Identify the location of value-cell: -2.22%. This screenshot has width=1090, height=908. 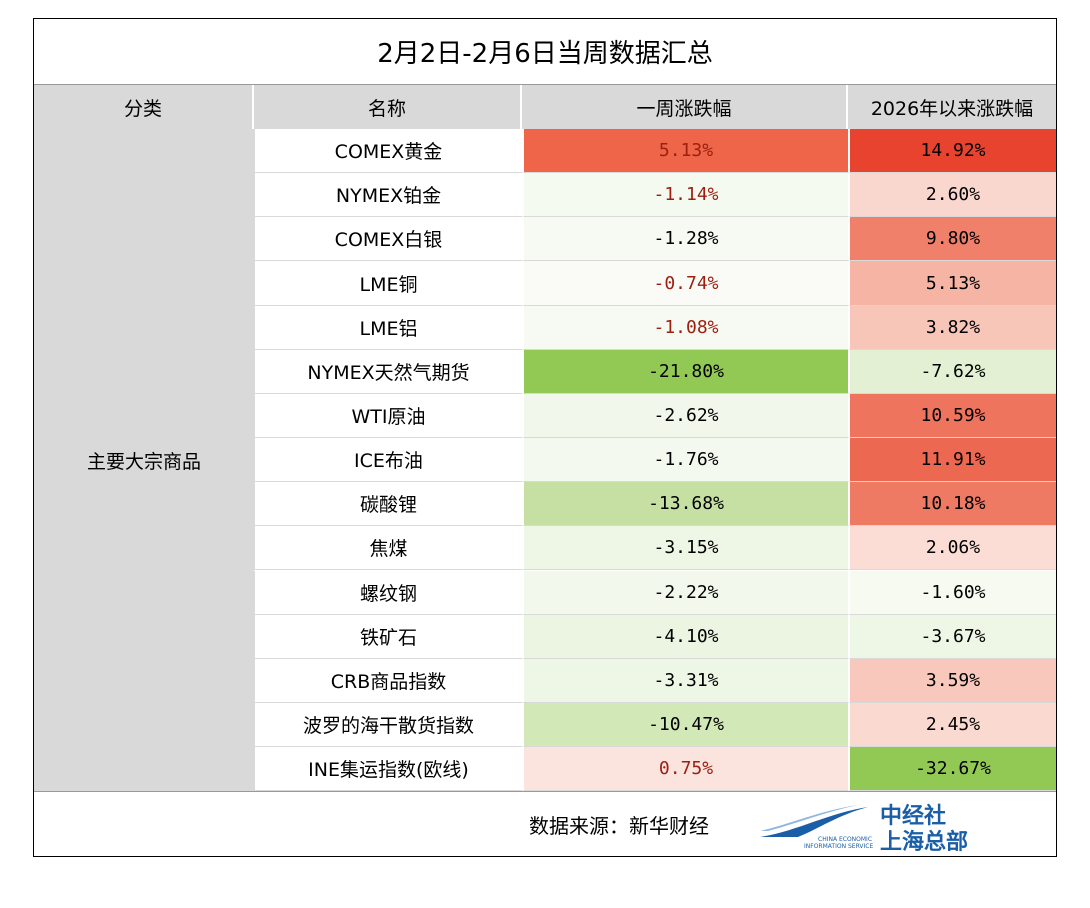
(685, 592).